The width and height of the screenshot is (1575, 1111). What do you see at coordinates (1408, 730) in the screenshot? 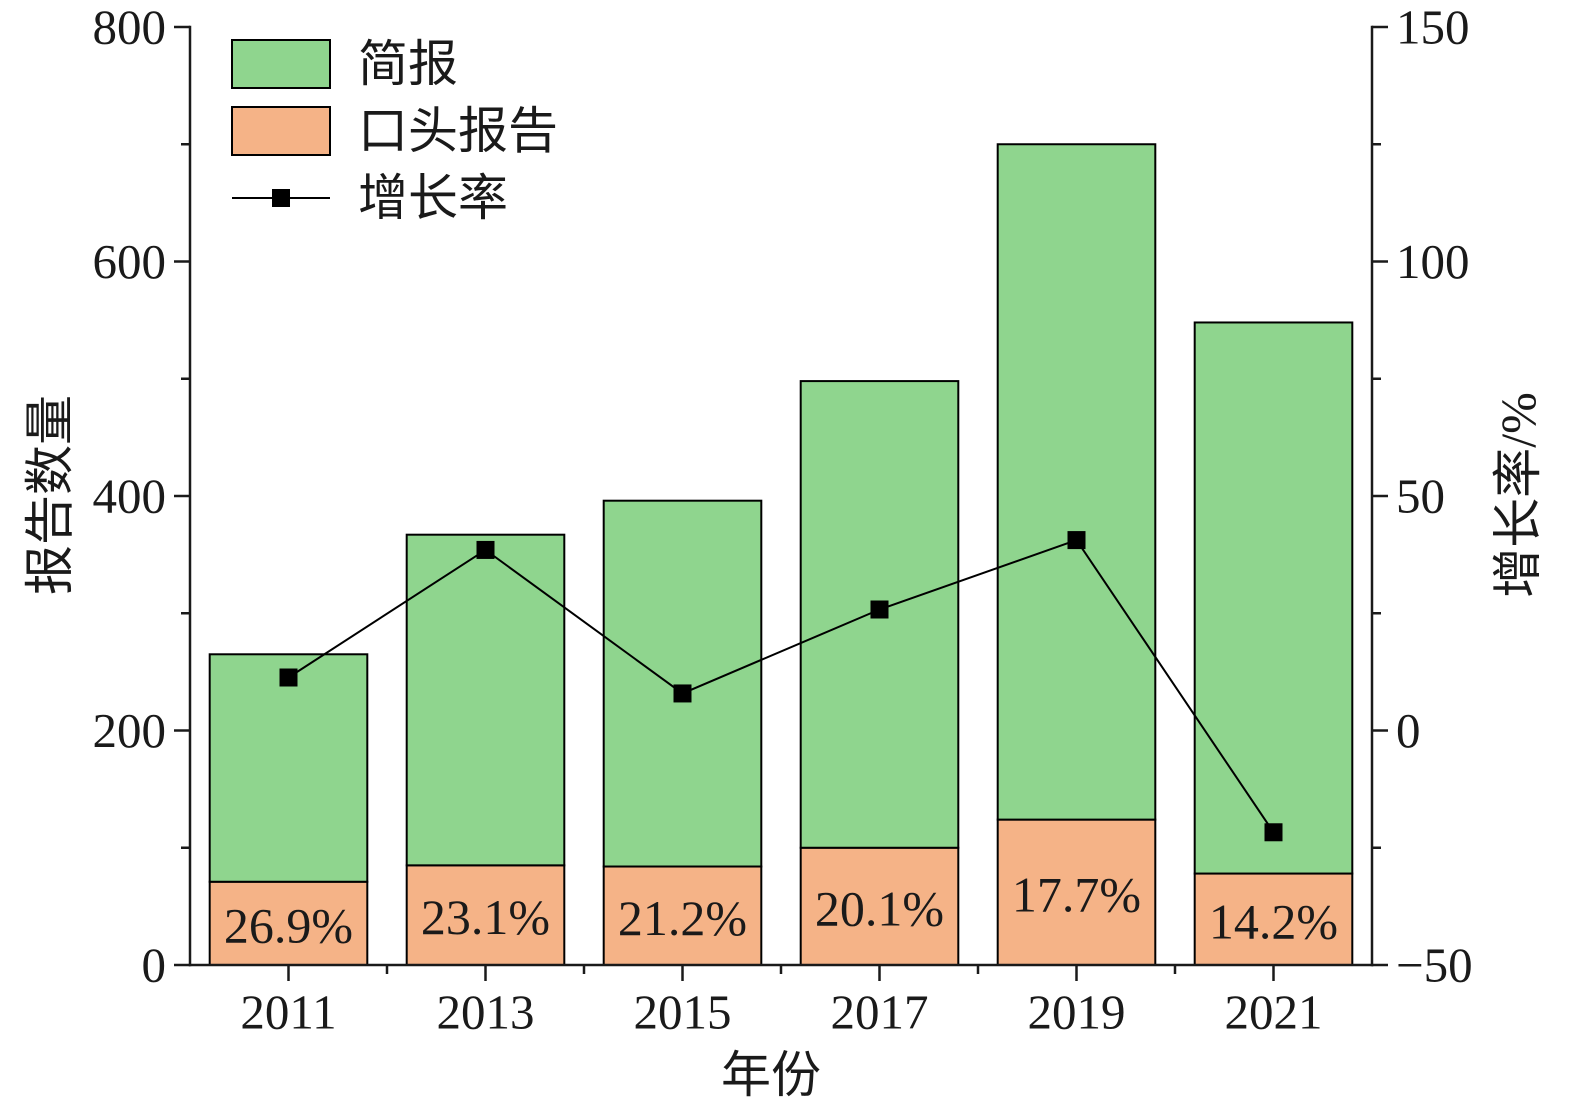
I see `y2-tick-label: 0` at bounding box center [1408, 730].